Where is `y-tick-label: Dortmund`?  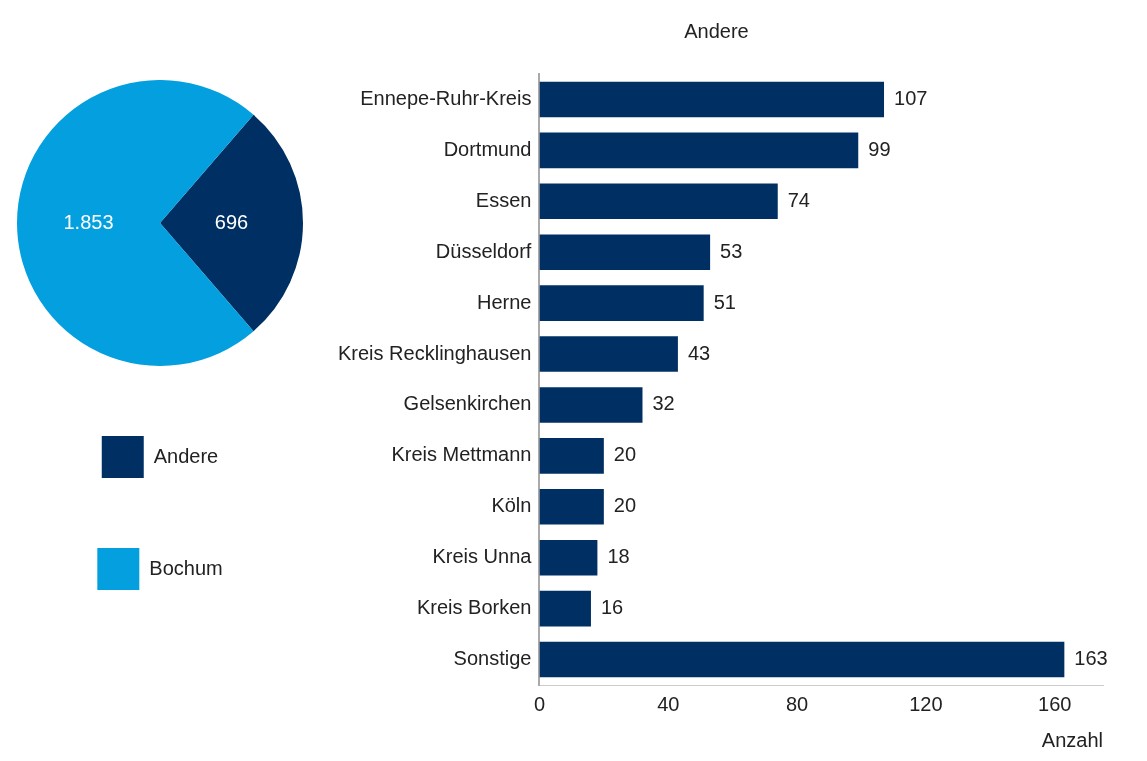
y-tick-label: Dortmund is located at coordinates (487, 148).